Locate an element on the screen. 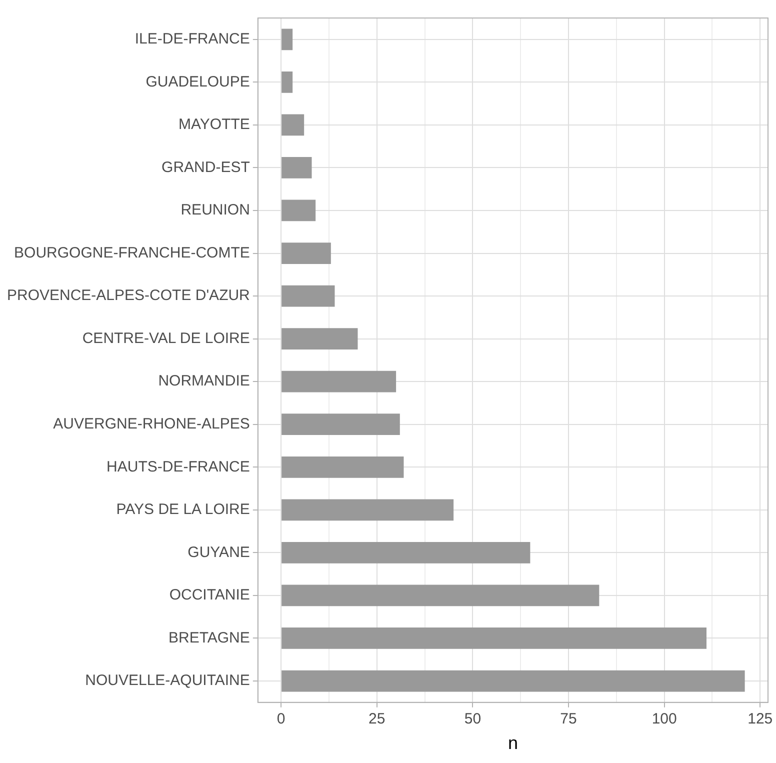 The height and width of the screenshot is (763, 776). y-tick-label: AUVERGNE-RHONE-ALPES is located at coordinates (151, 424).